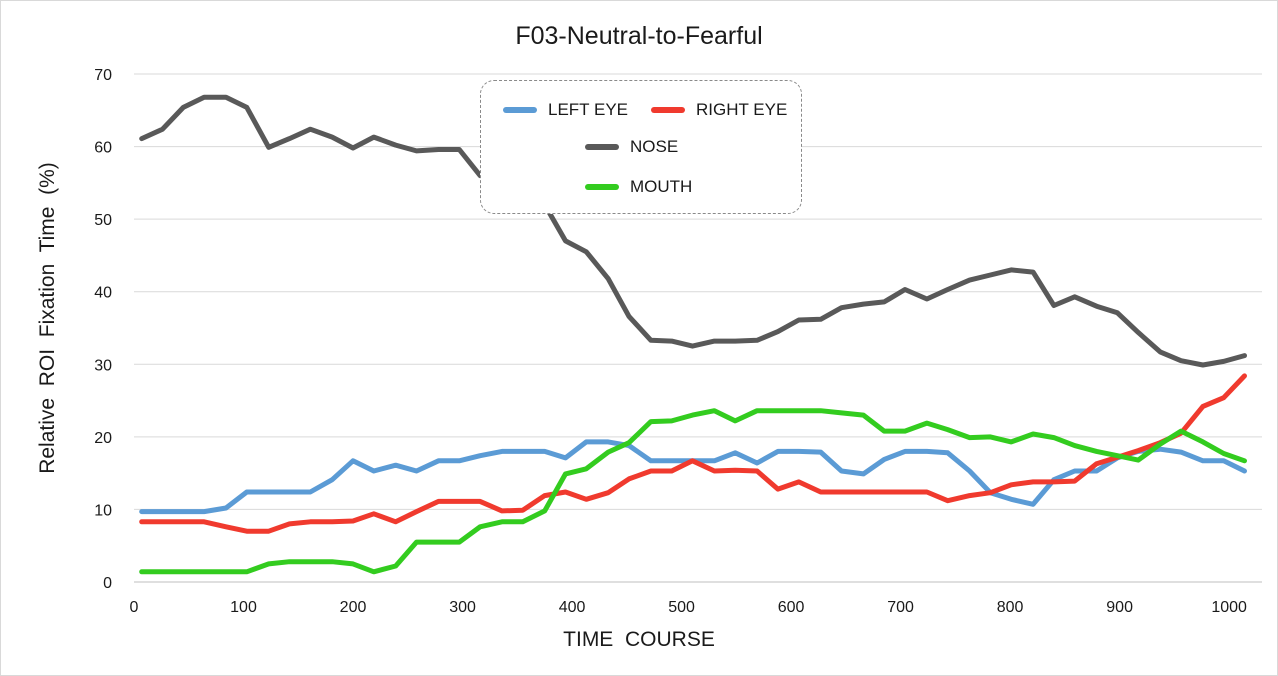  I want to click on x-tick-label: 900, so click(1119, 607).